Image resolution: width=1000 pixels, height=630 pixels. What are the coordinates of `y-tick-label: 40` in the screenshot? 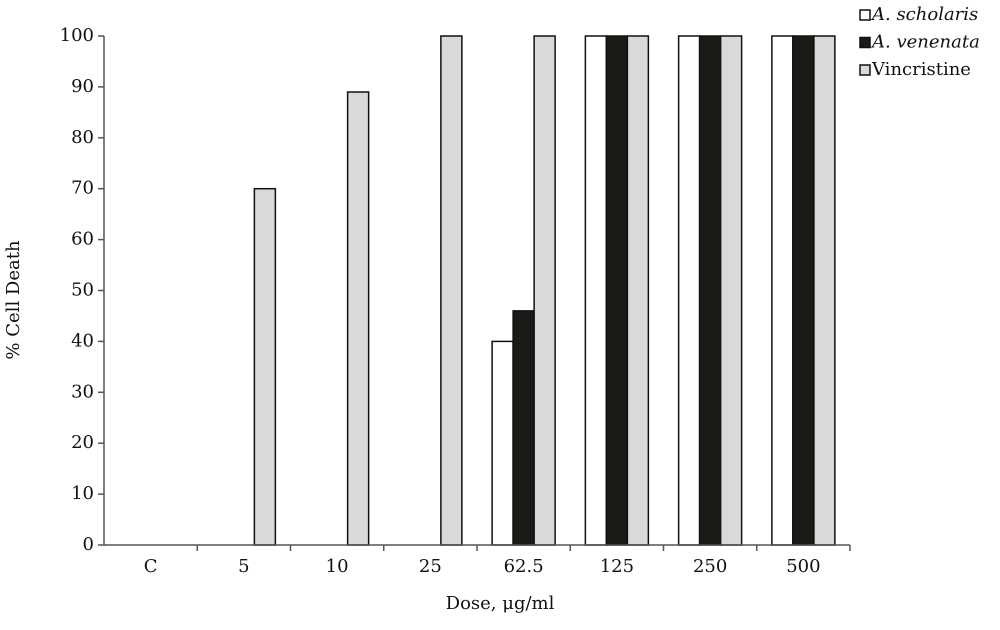 It's located at (82, 340).